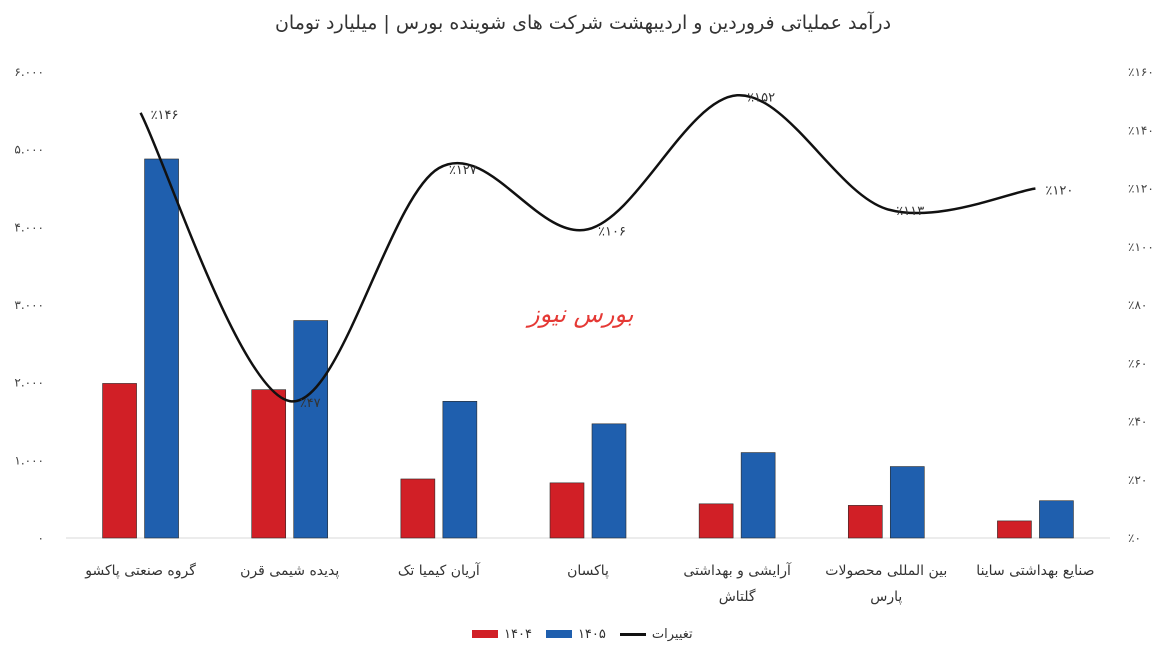 This screenshot has height=648, width=1166. Describe the element at coordinates (41, 538) in the screenshot. I see `y-tick-label: ۰` at that location.